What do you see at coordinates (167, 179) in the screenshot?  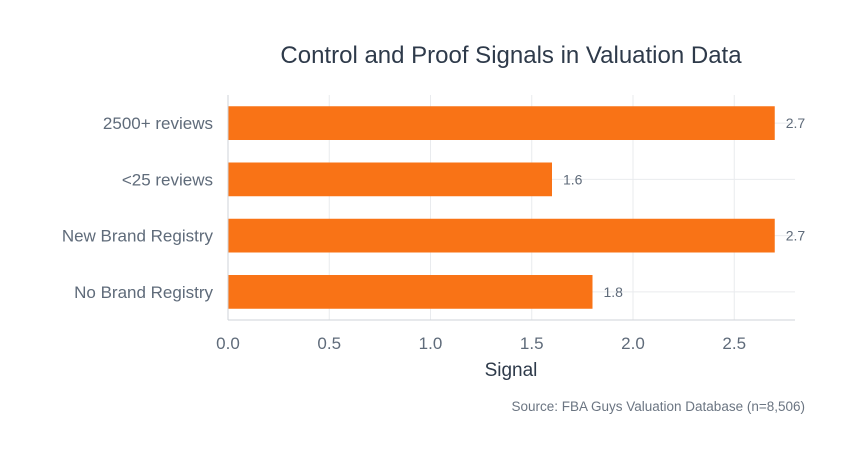 I see `category-label: <25 reviews` at bounding box center [167, 179].